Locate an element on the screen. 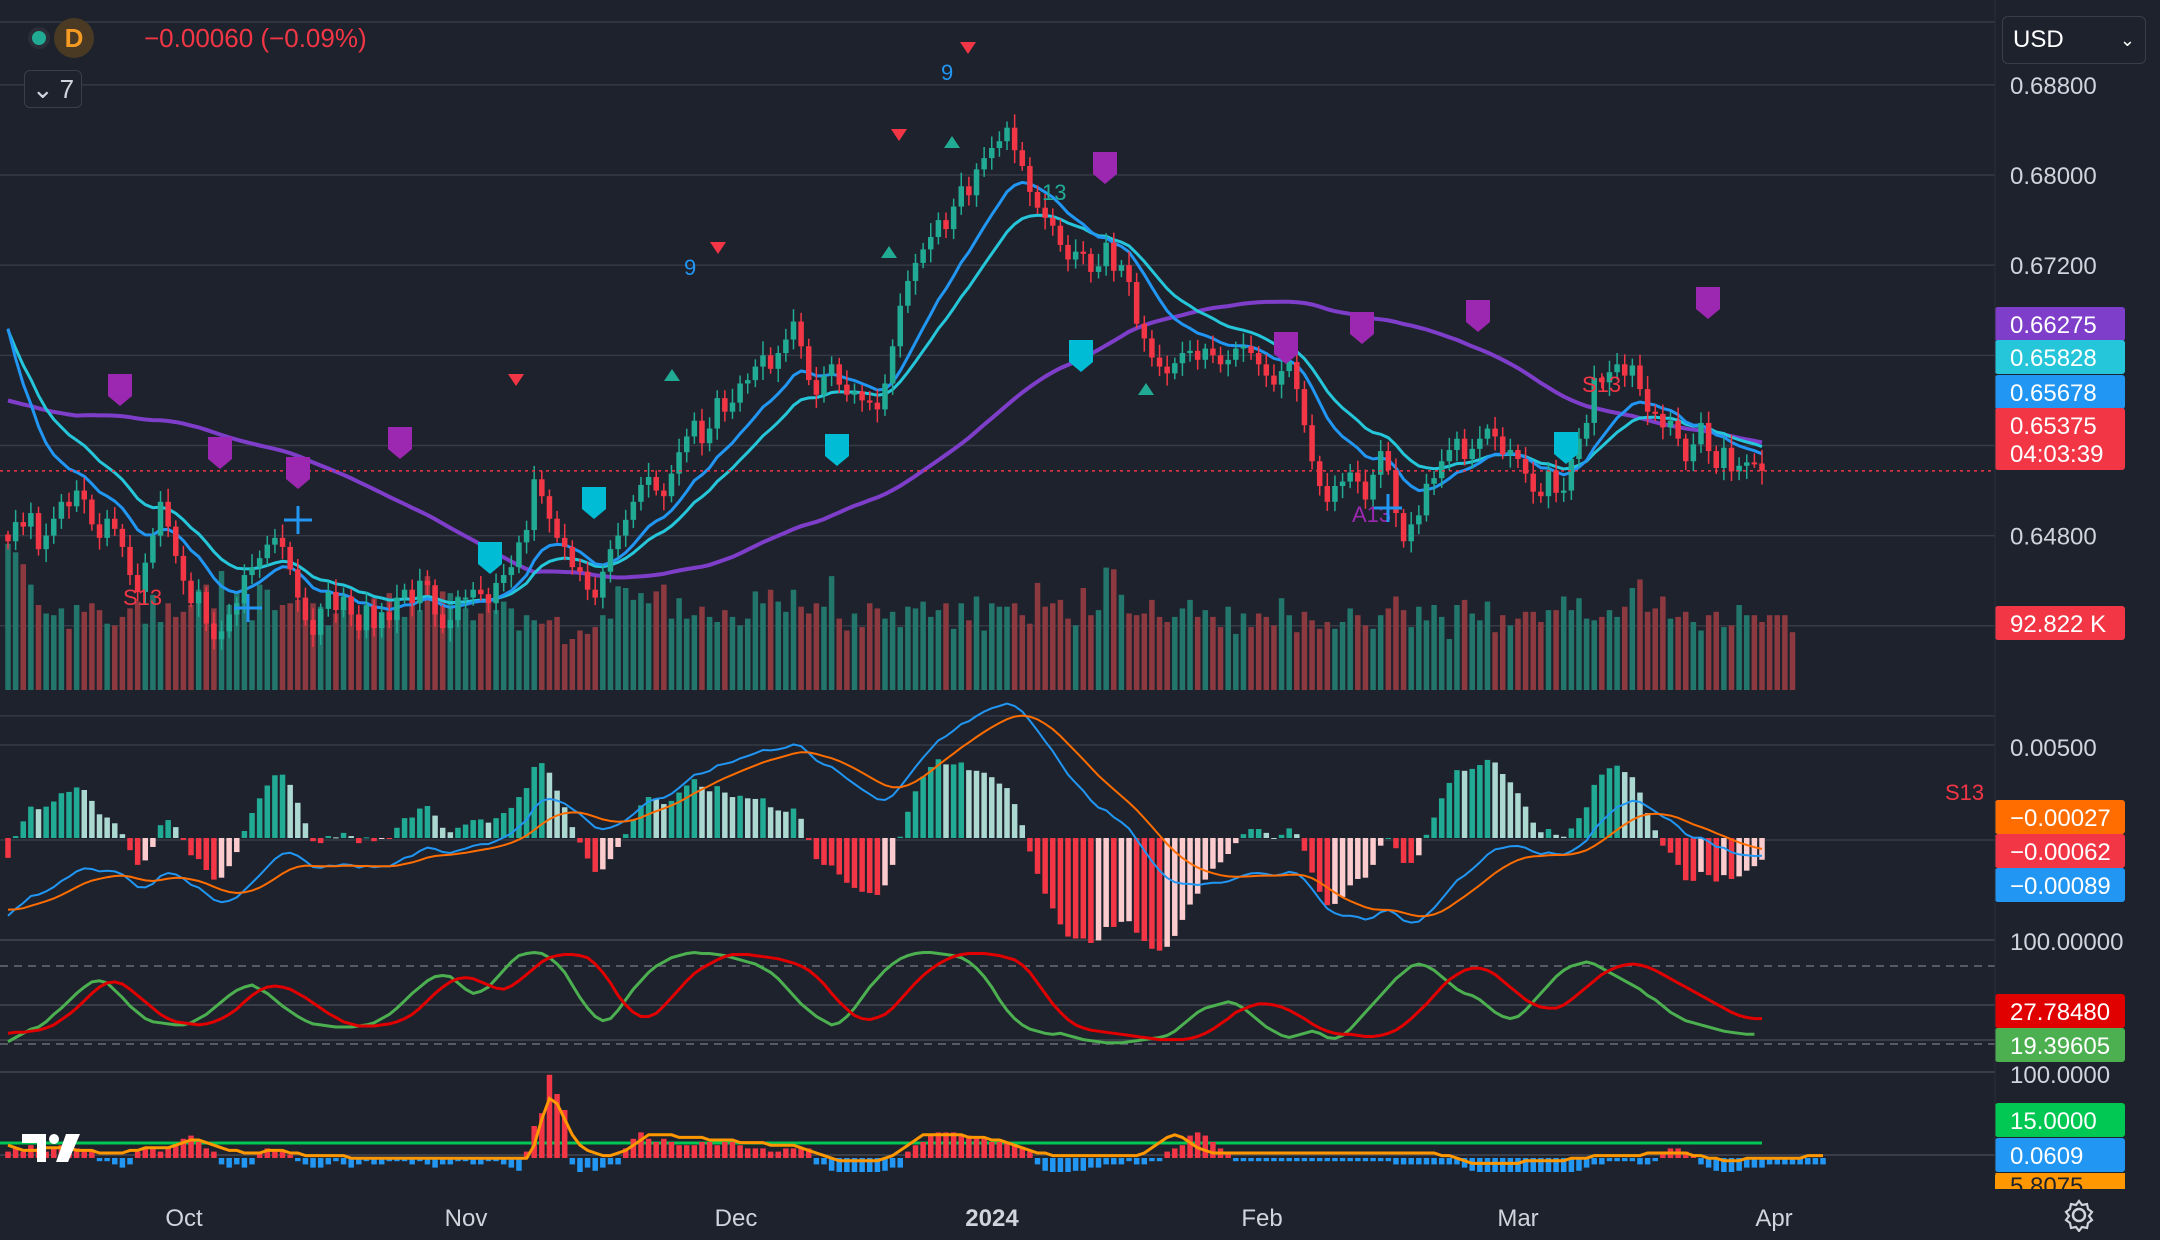 This screenshot has height=1240, width=2160. countdown-badge: 04:03:39 is located at coordinates (2056, 454).